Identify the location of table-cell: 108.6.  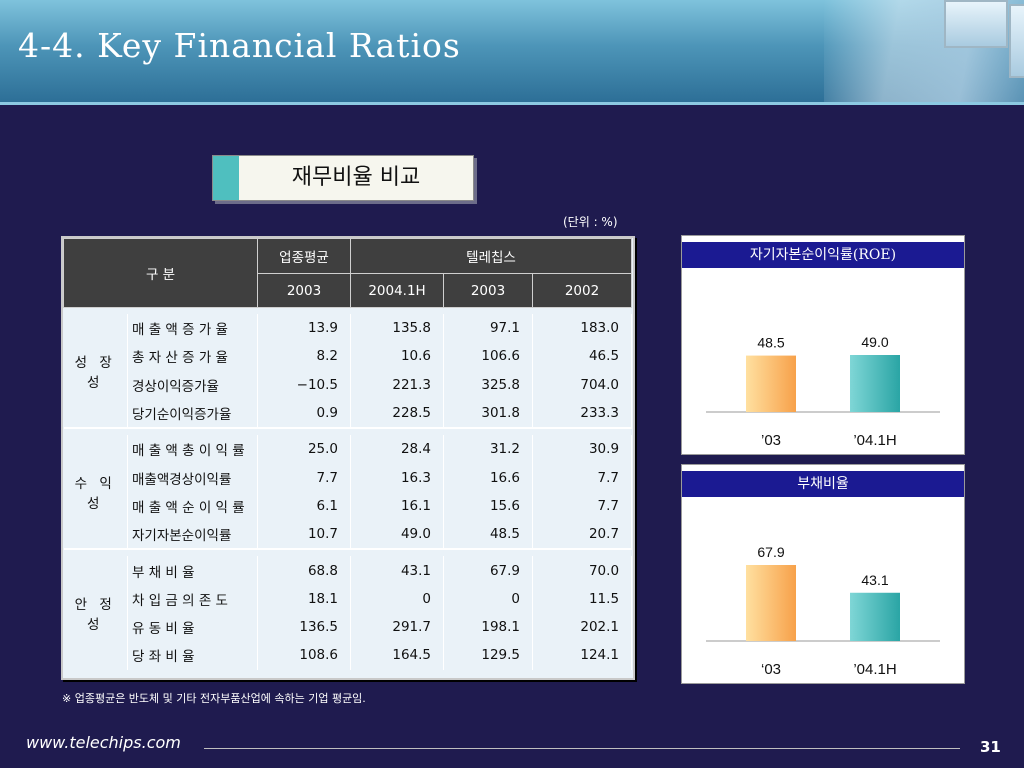
(304, 655).